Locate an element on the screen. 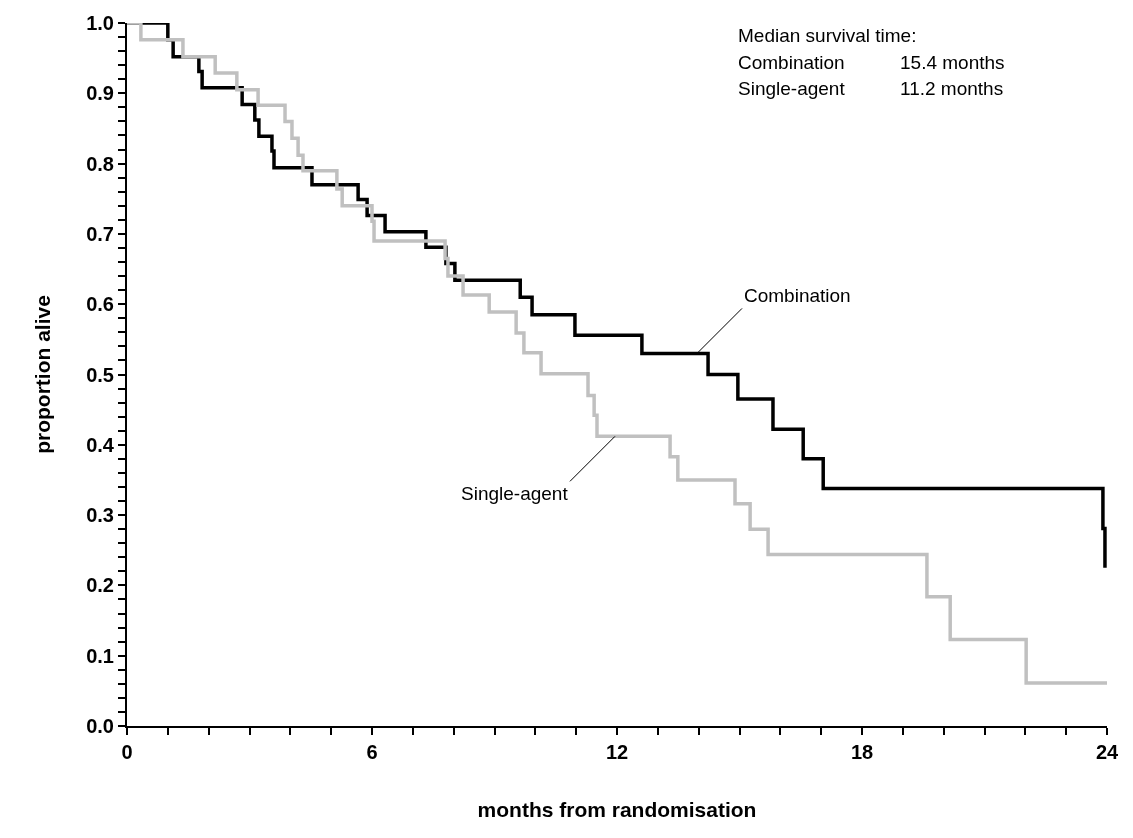  x-tick-label: 6 is located at coordinates (372, 752).